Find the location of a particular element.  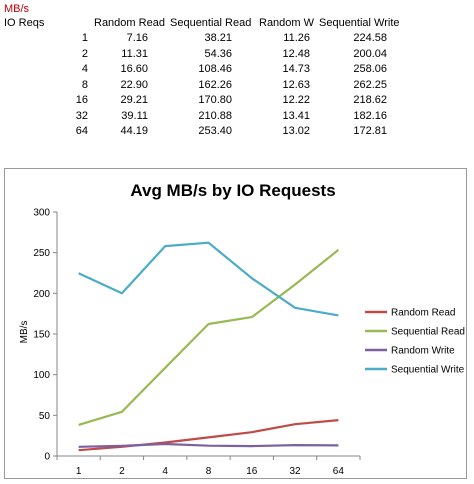

row-io-reqs-cell: 1 is located at coordinates (84, 38).